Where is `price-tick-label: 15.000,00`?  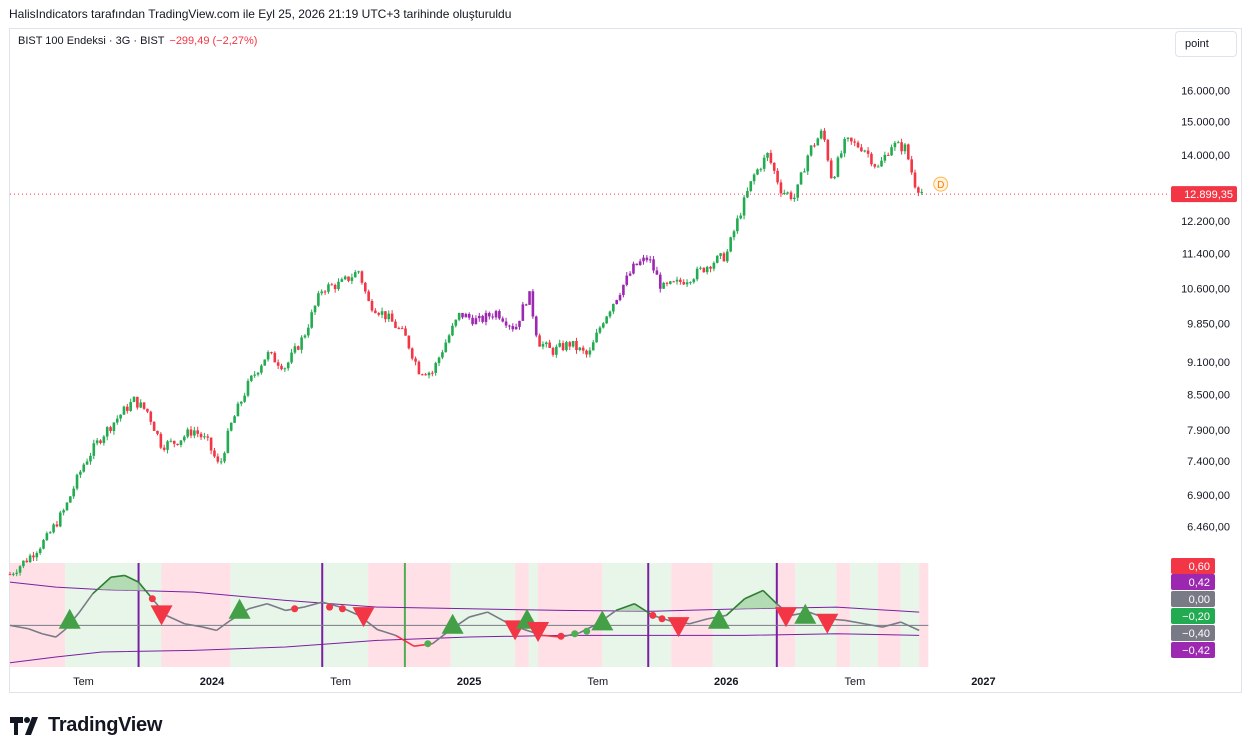 price-tick-label: 15.000,00 is located at coordinates (1205, 123).